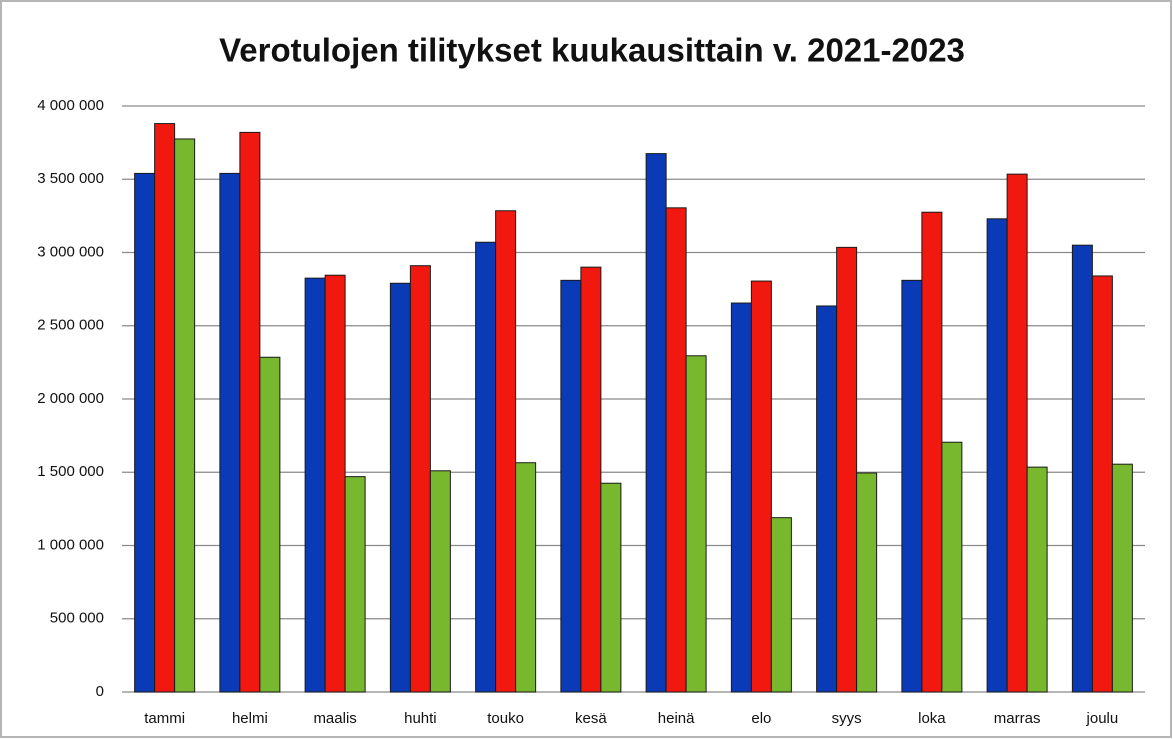 The height and width of the screenshot is (739, 1173). I want to click on x-tick-label: maalis, so click(334, 718).